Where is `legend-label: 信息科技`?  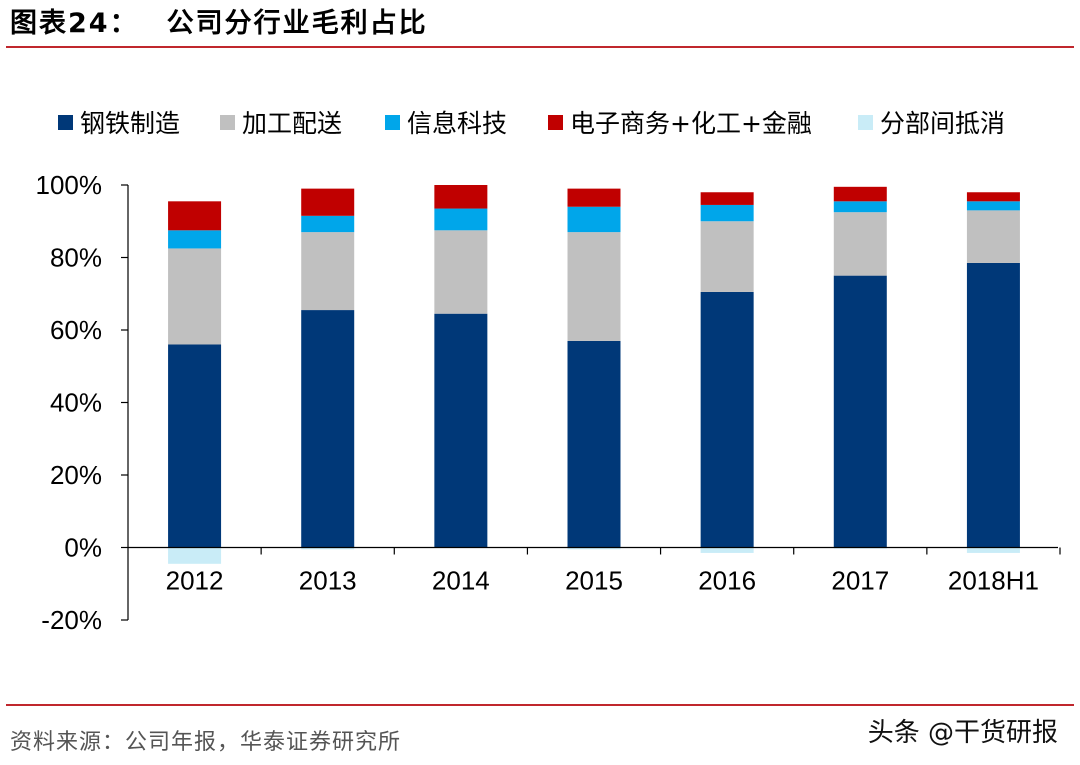 legend-label: 信息科技 is located at coordinates (457, 123).